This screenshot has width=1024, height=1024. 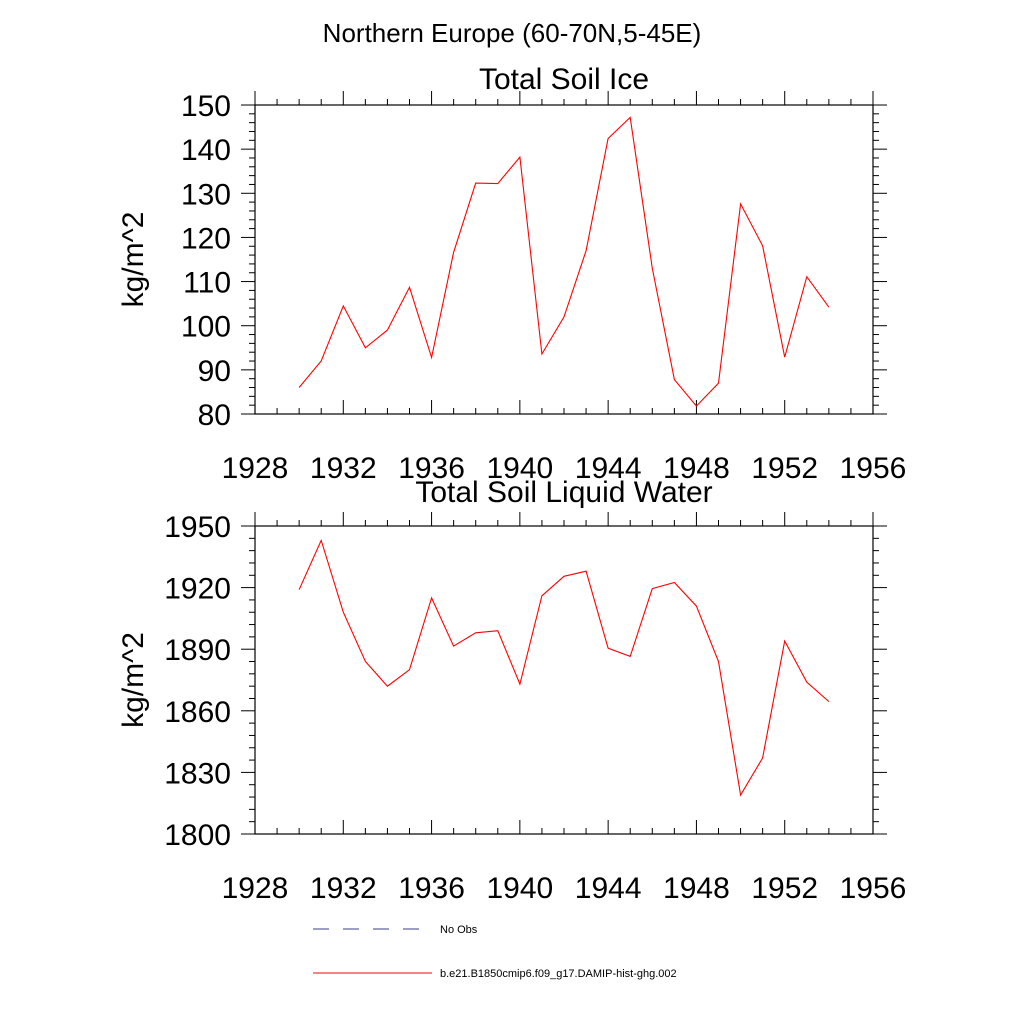 I want to click on y-tick-label: 110, so click(x=207, y=283).